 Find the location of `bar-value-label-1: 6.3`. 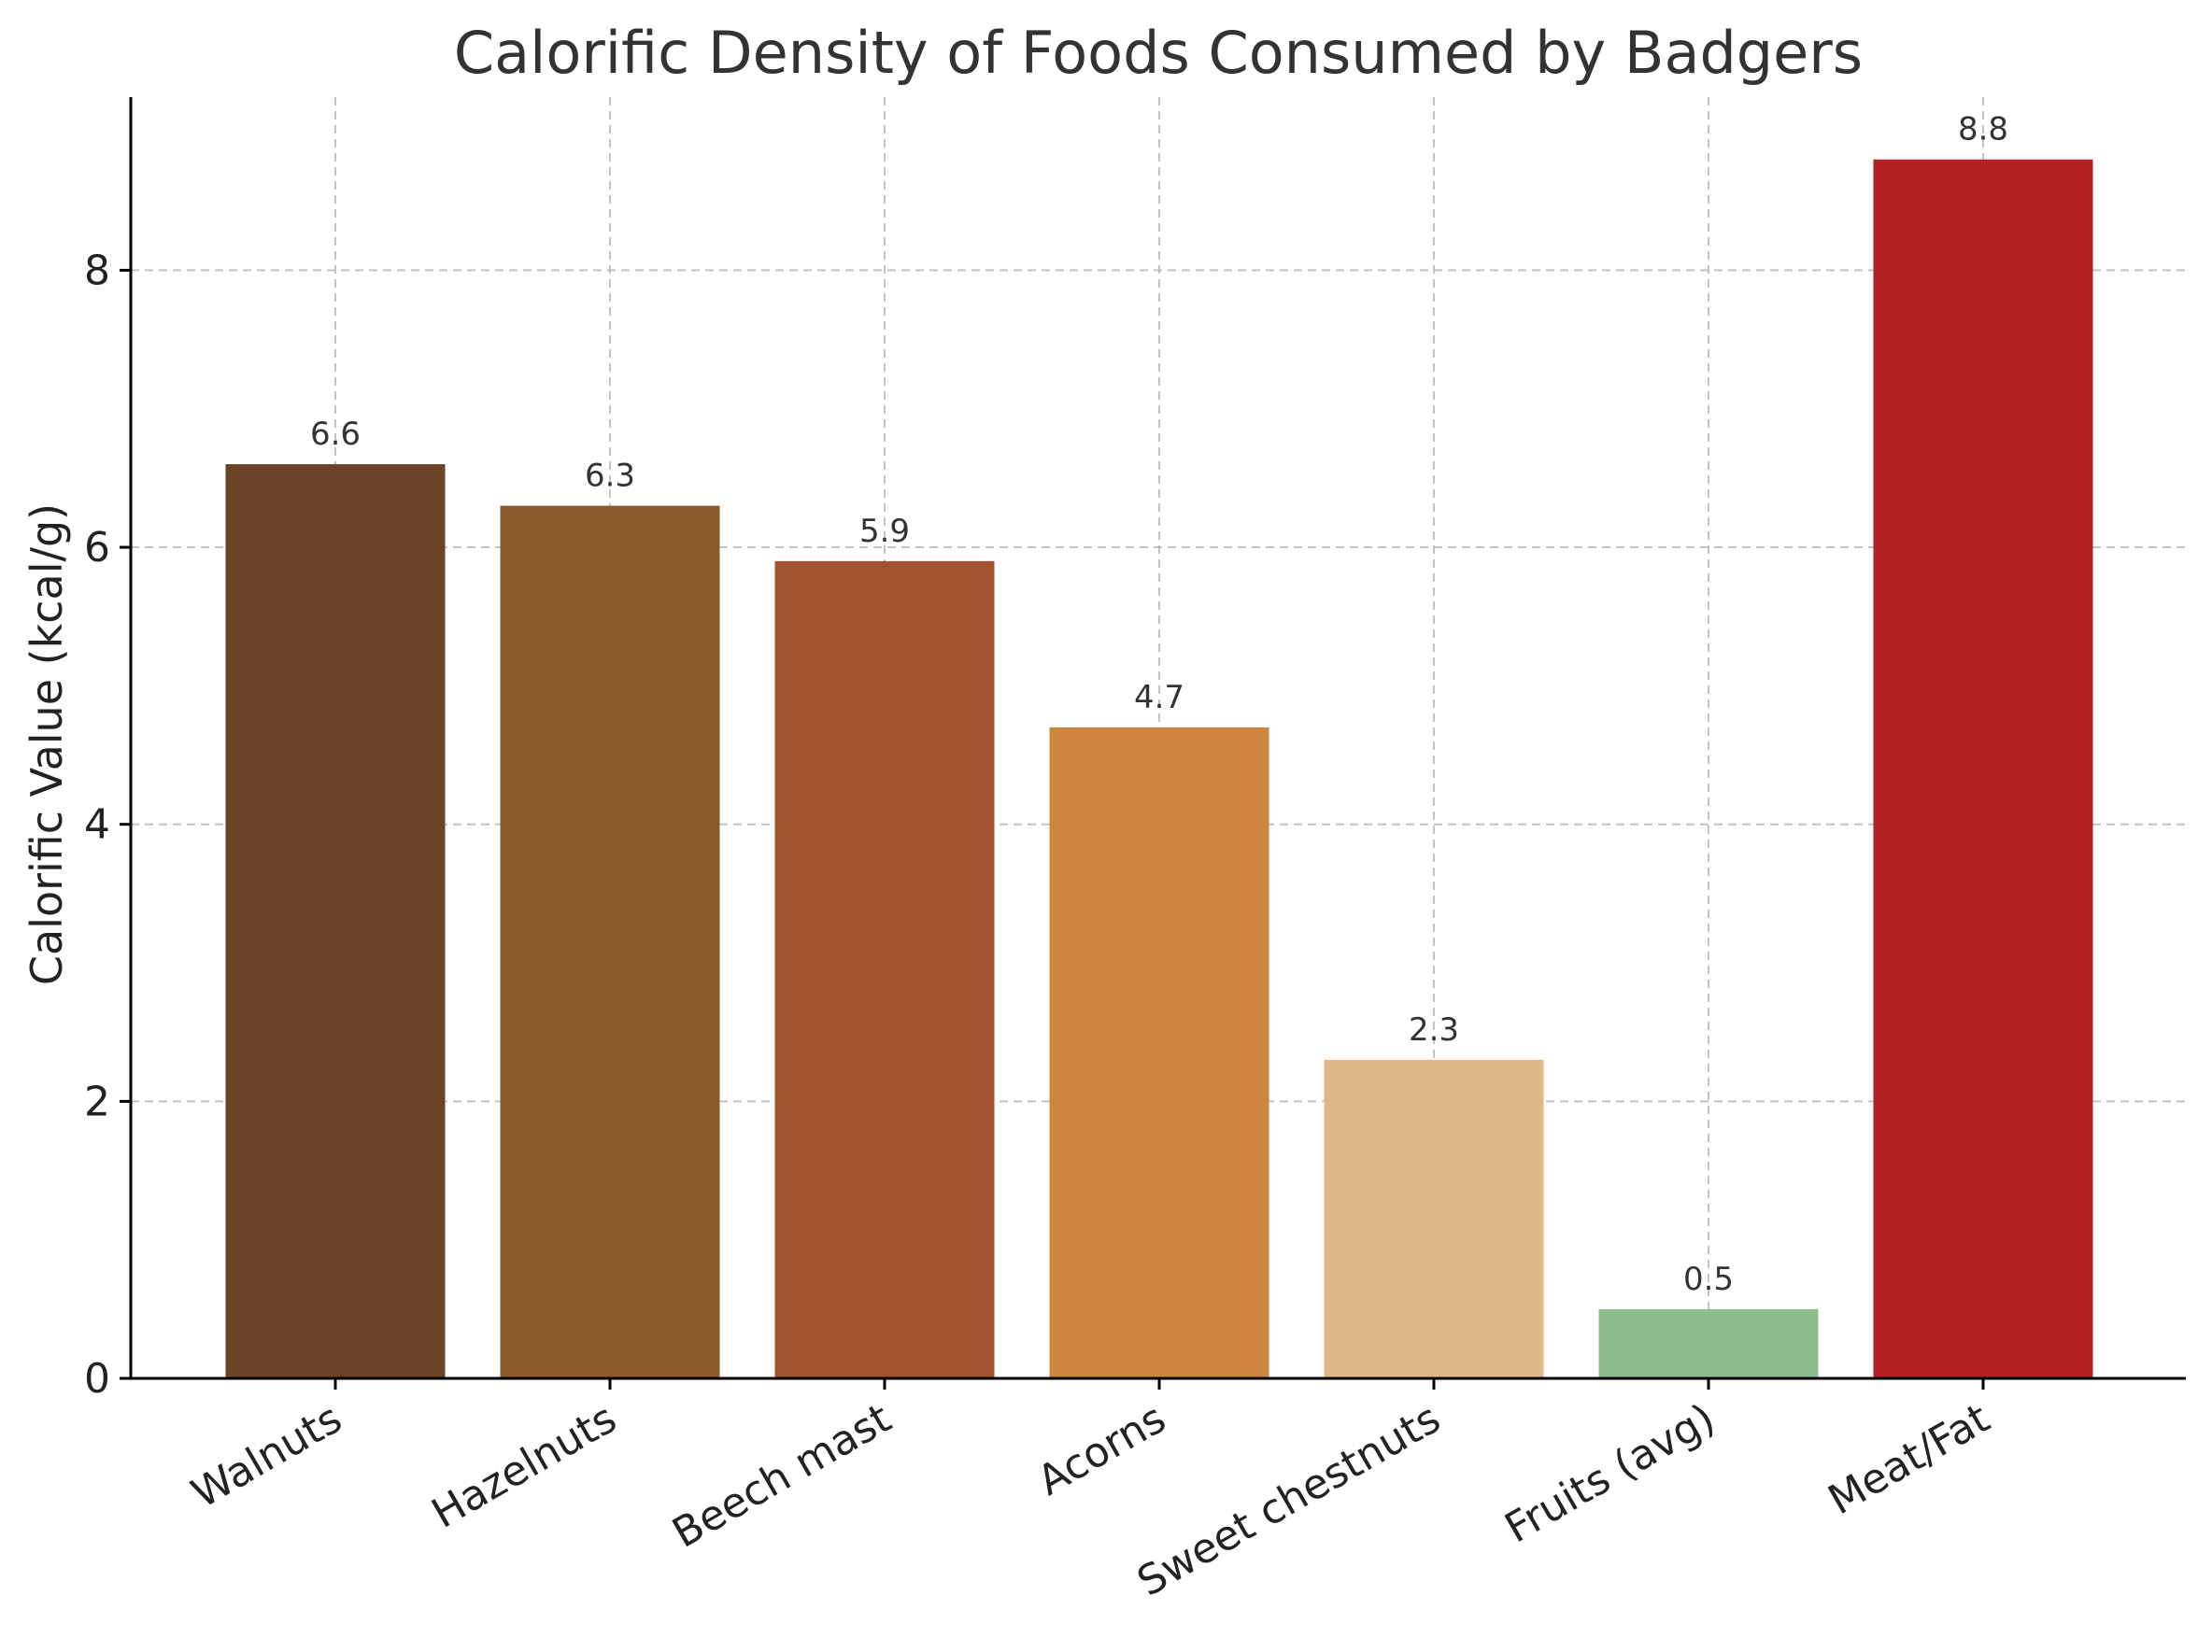

bar-value-label-1: 6.3 is located at coordinates (610, 476).